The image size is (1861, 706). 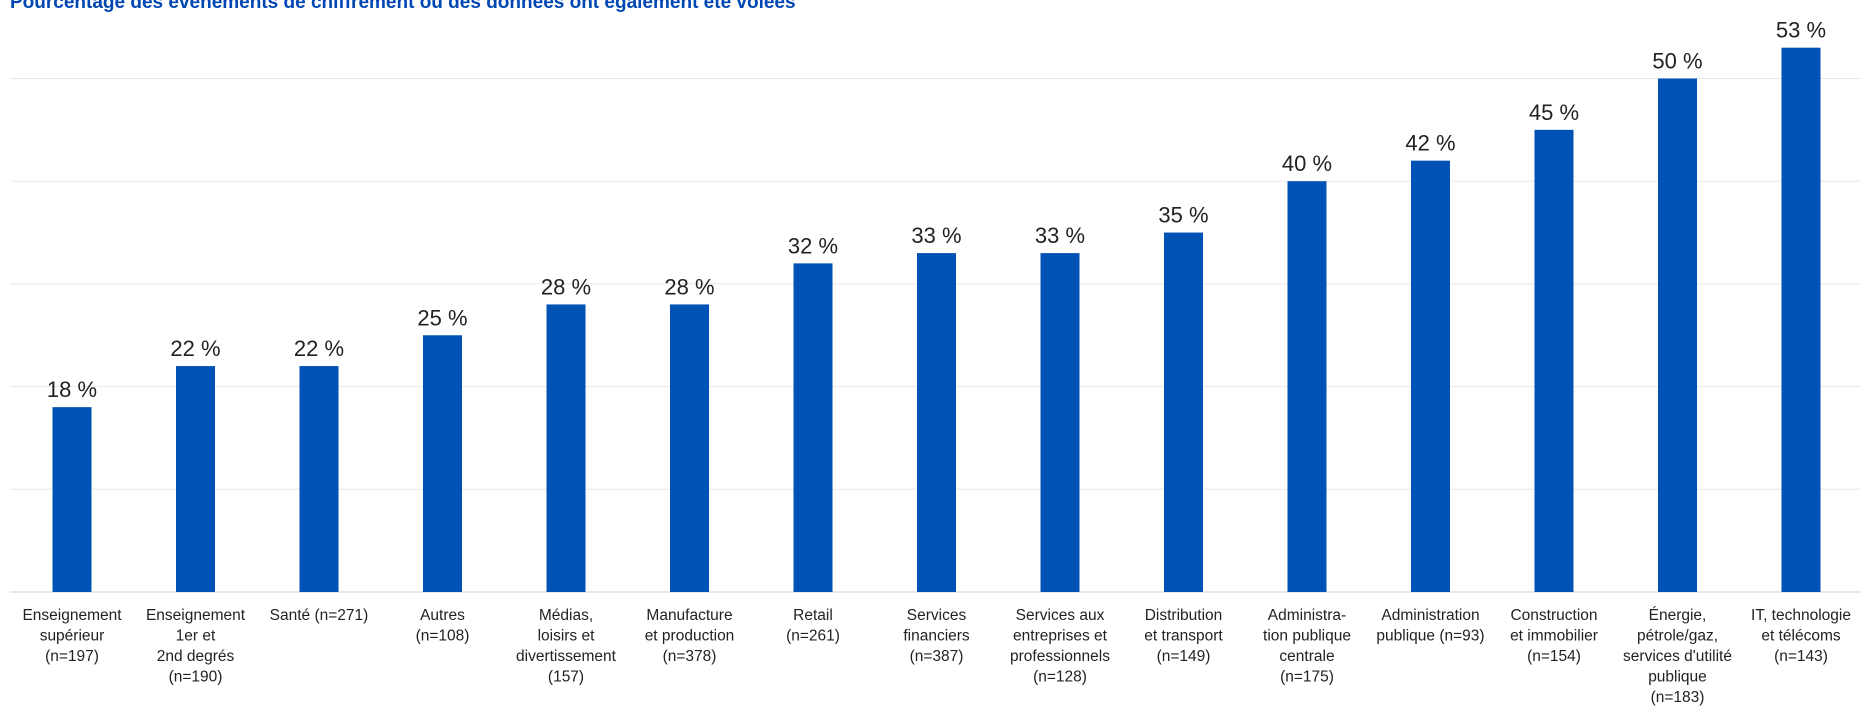 What do you see at coordinates (813, 245) in the screenshot?
I see `bar-value-label: 32 %` at bounding box center [813, 245].